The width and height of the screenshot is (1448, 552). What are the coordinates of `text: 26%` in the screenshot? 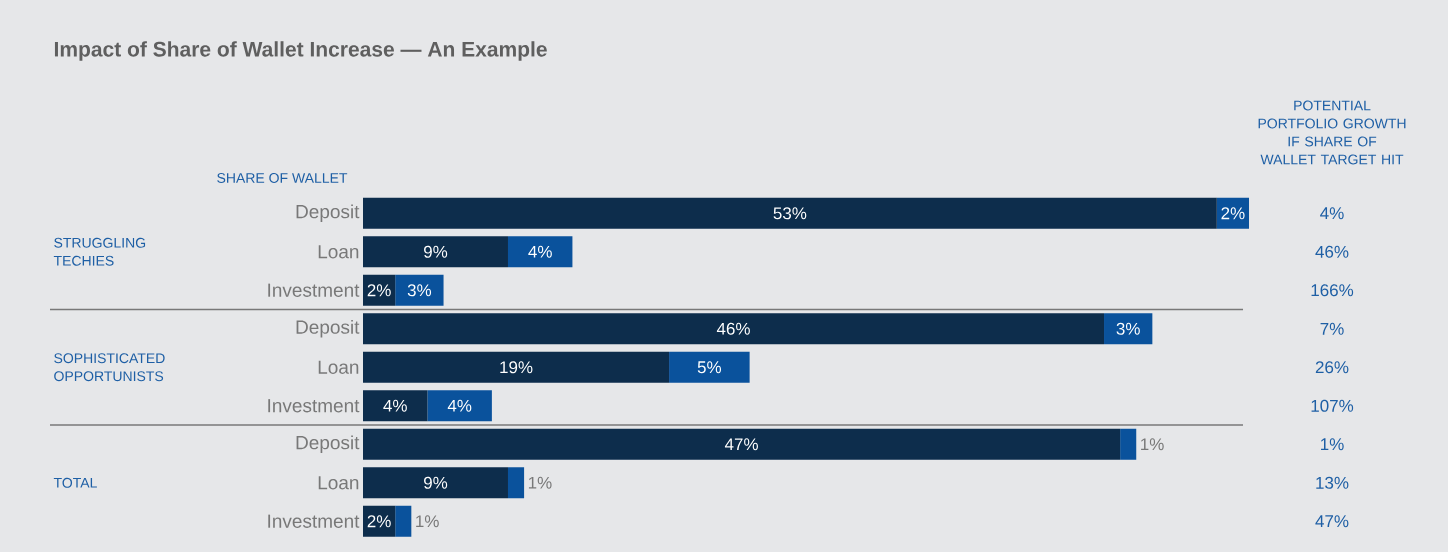 It's located at (1332, 367).